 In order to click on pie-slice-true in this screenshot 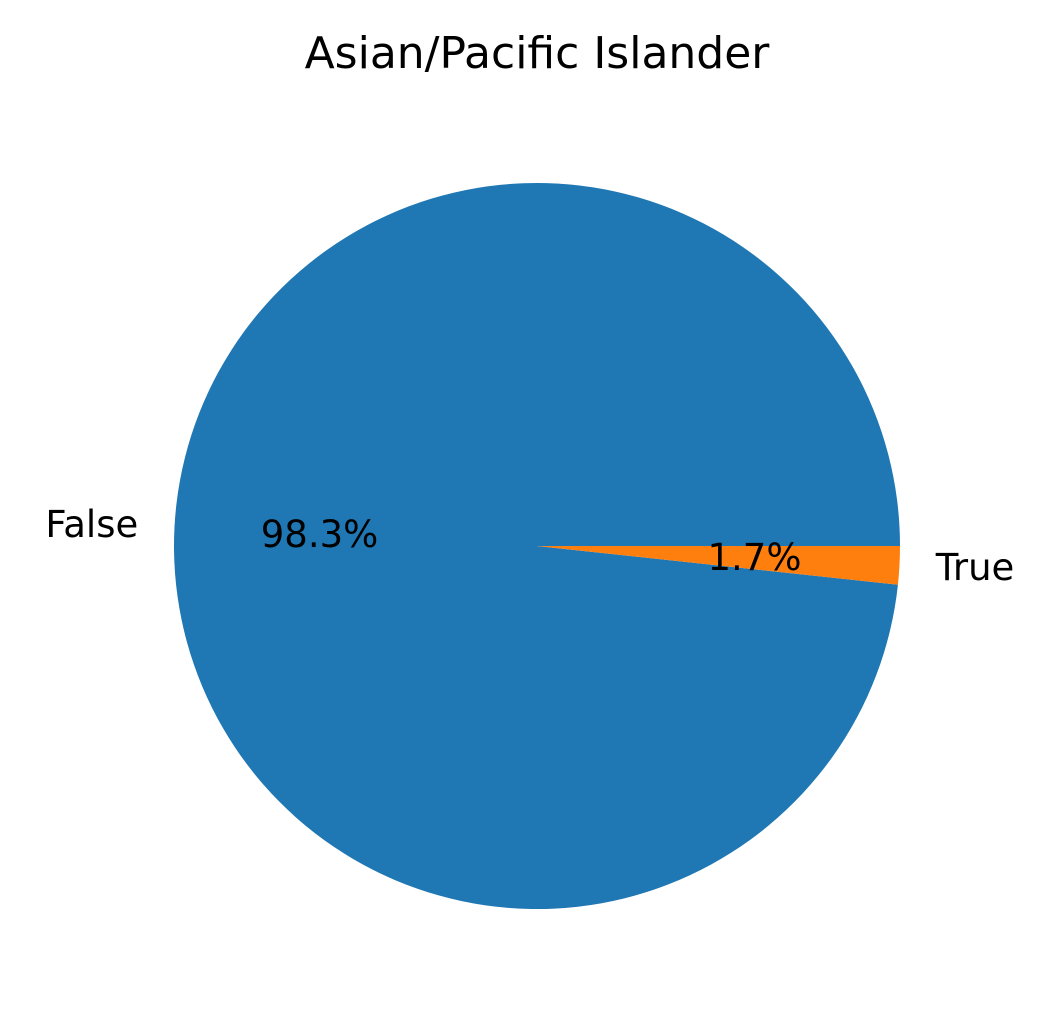, I will do `click(718, 565)`.